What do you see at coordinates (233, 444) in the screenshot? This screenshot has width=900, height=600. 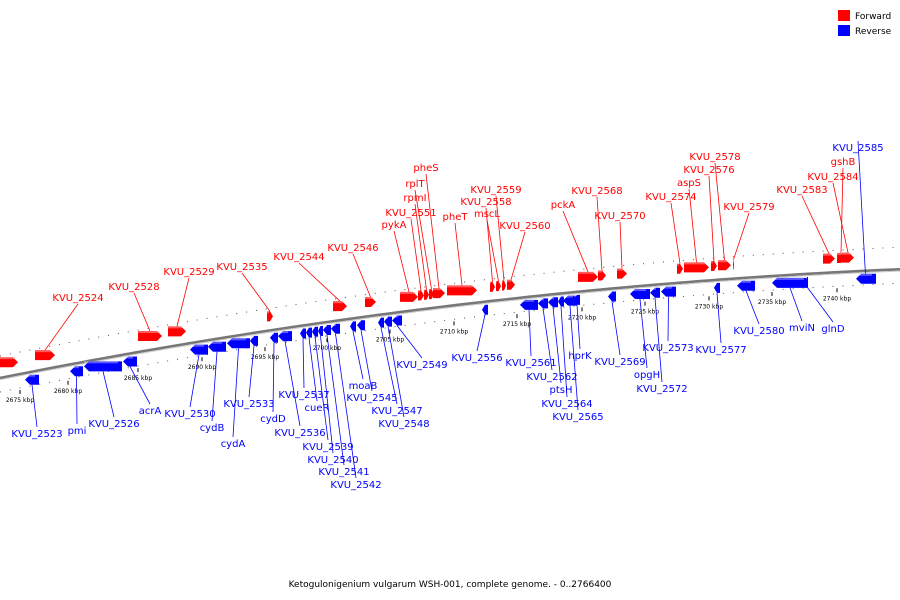 I see `reverse-gene-label: cydA` at bounding box center [233, 444].